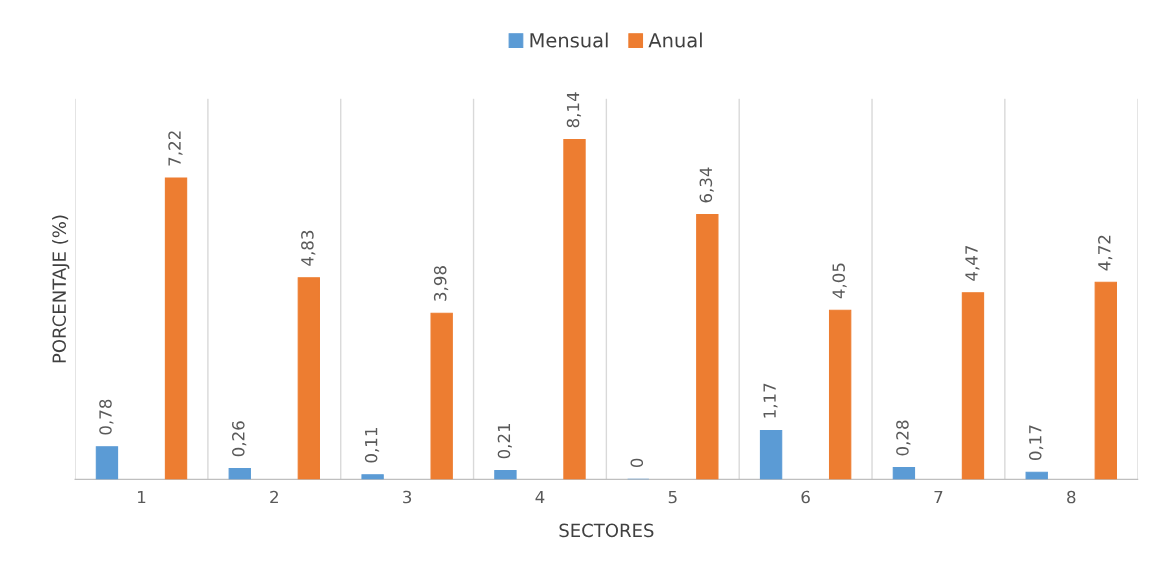 This screenshot has width=1155, height=581. I want to click on data-label: 4,05, so click(839, 281).